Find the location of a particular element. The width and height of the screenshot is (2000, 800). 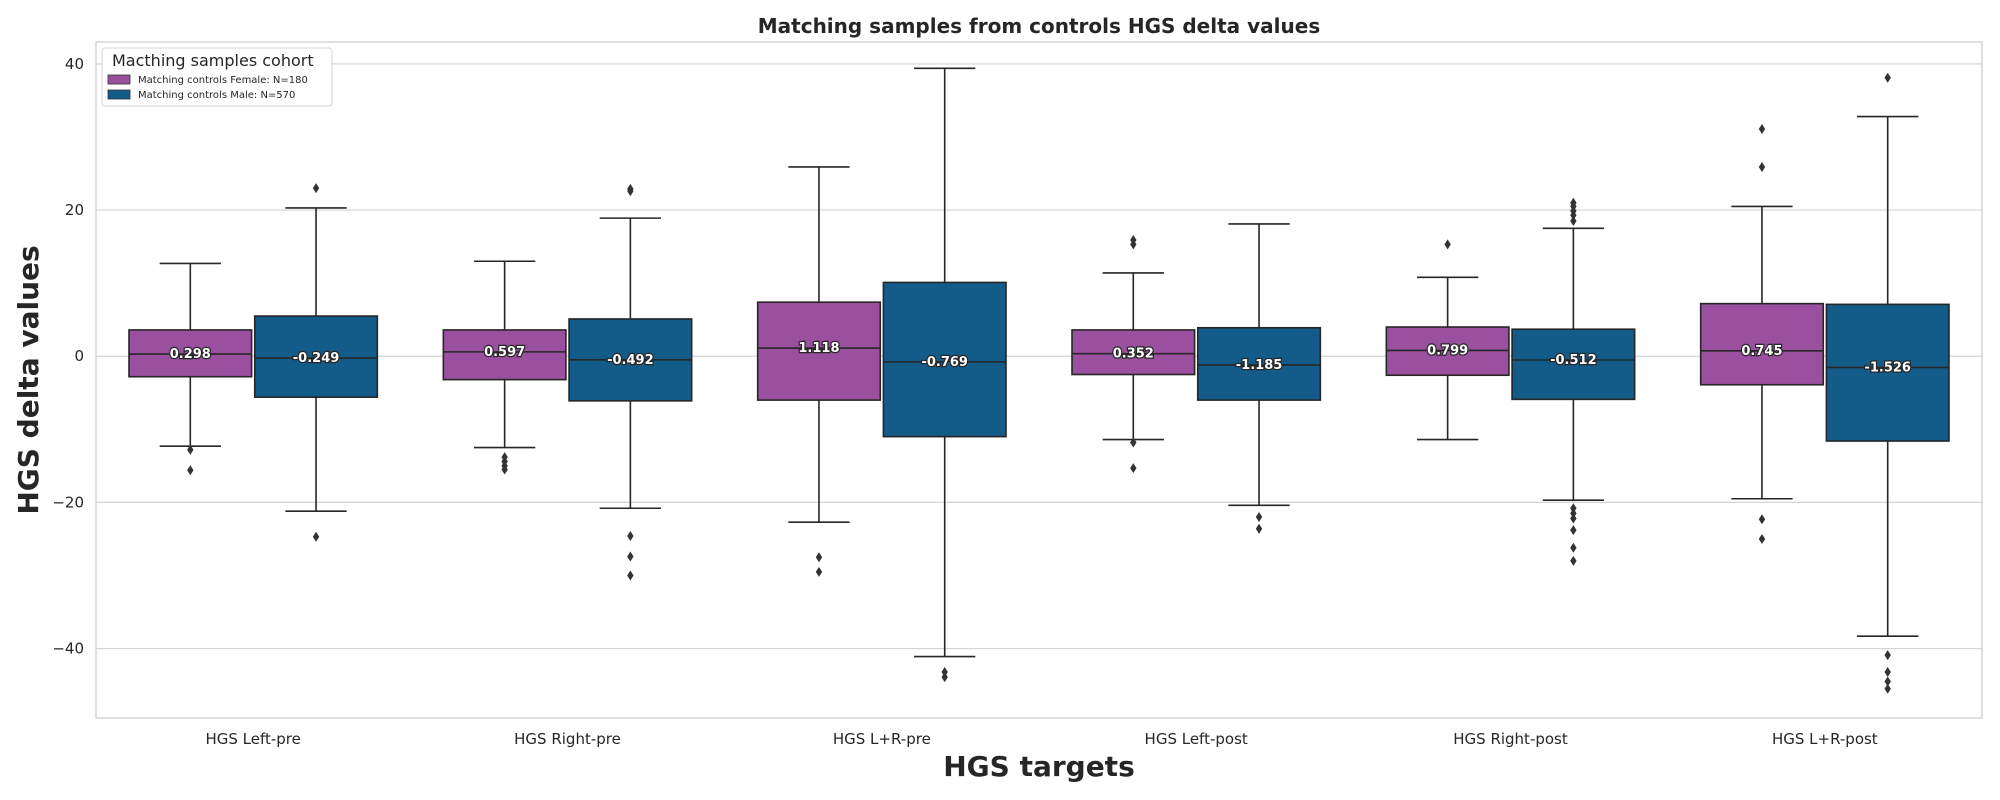

y-tick-labels: 40 20 0 −20 −40 is located at coordinates (68, 356).